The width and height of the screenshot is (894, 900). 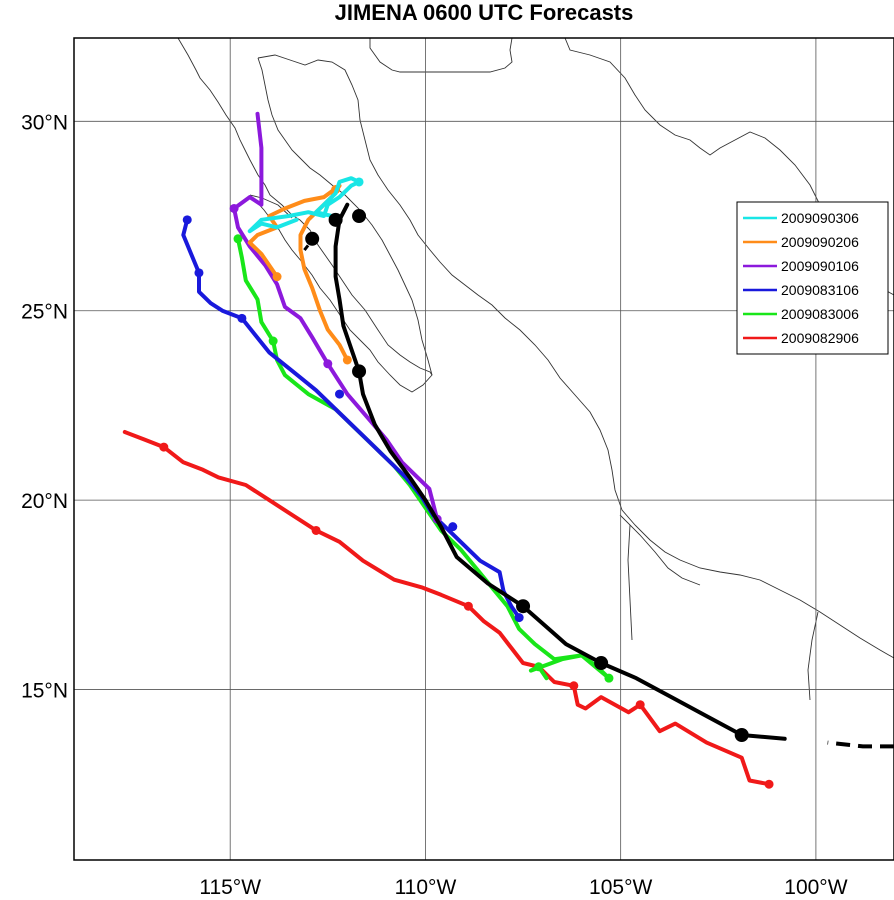 What do you see at coordinates (426, 887) in the screenshot?
I see `lon-tick-label: 110°W` at bounding box center [426, 887].